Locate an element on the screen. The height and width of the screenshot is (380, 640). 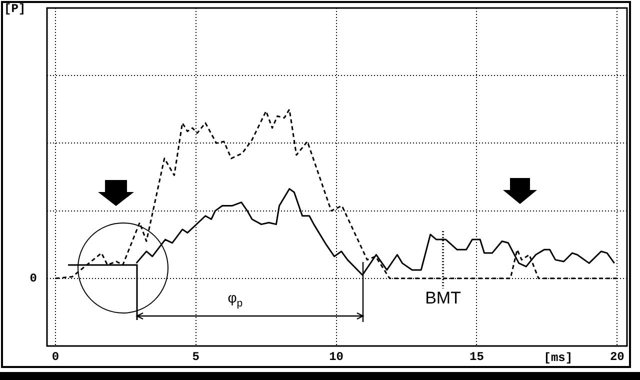
text: [P] is located at coordinates (15, 9).